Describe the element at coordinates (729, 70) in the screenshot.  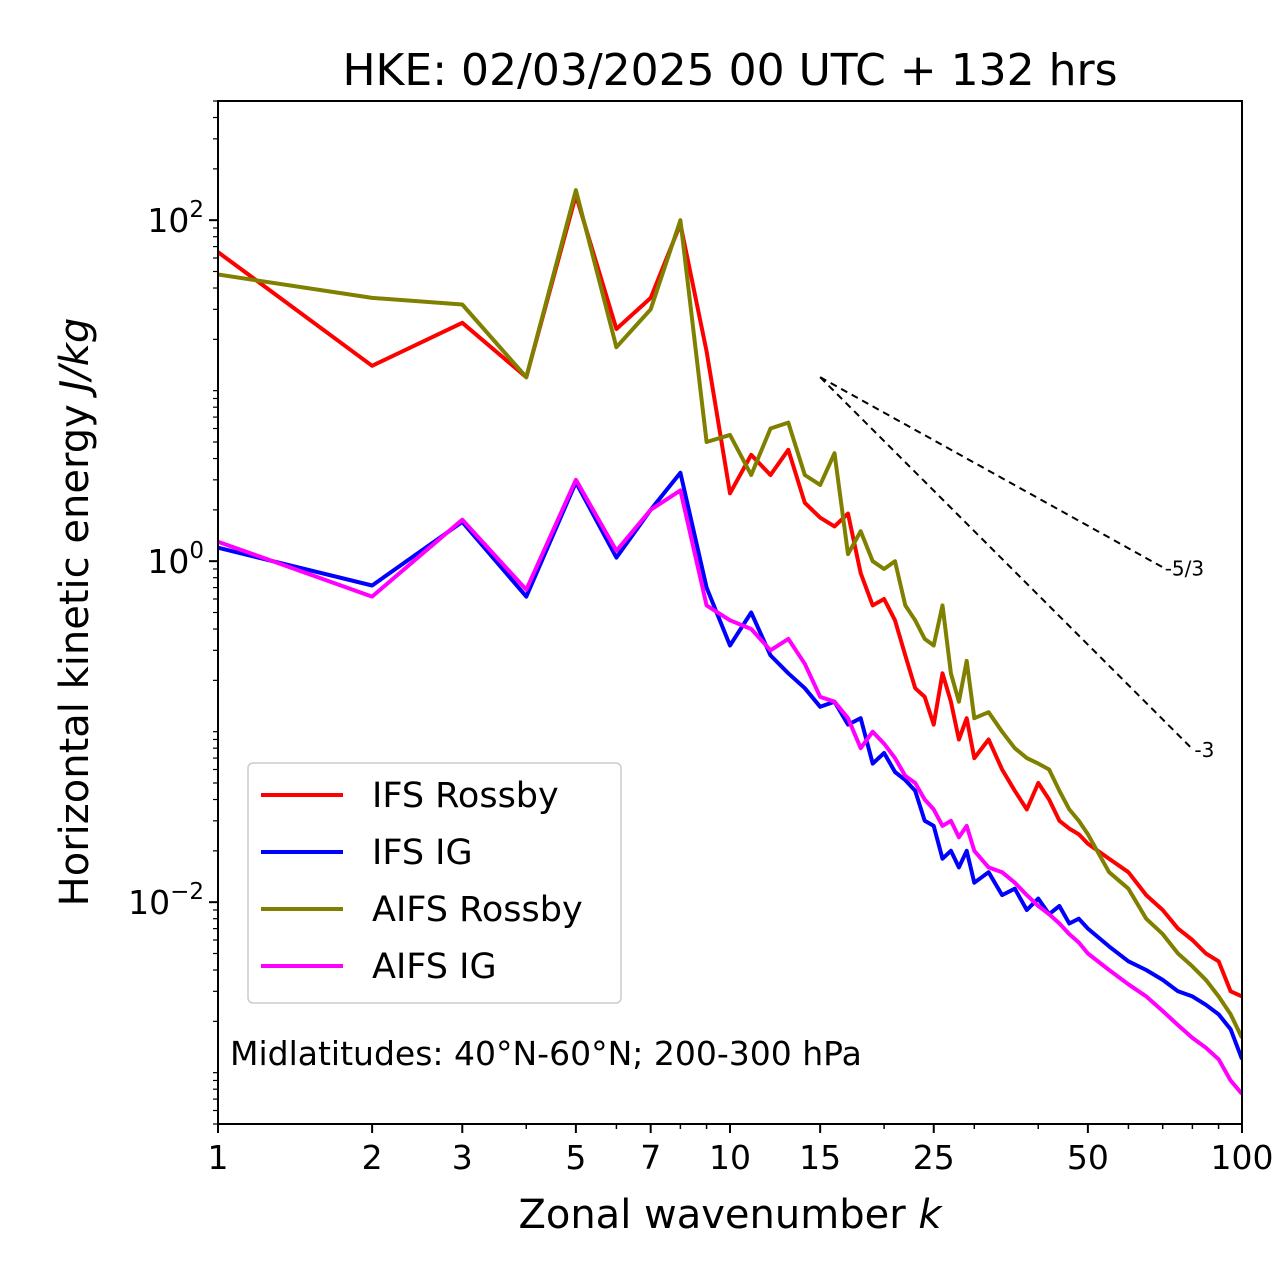
I see `chart-title: HKE: 02/03/2025 00 UTC + 132 hrs` at that location.